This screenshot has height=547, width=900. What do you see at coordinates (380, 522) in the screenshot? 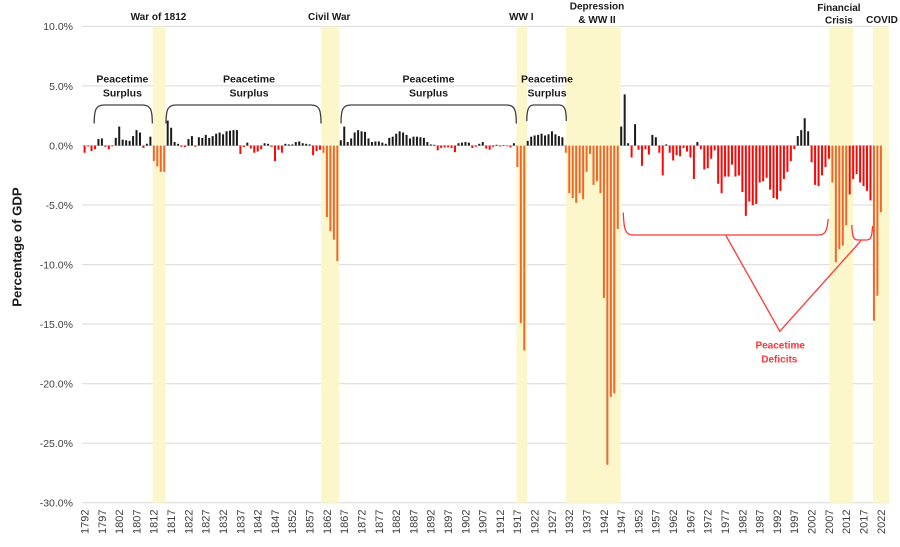
I see `svg-text: 1877` at bounding box center [380, 522].